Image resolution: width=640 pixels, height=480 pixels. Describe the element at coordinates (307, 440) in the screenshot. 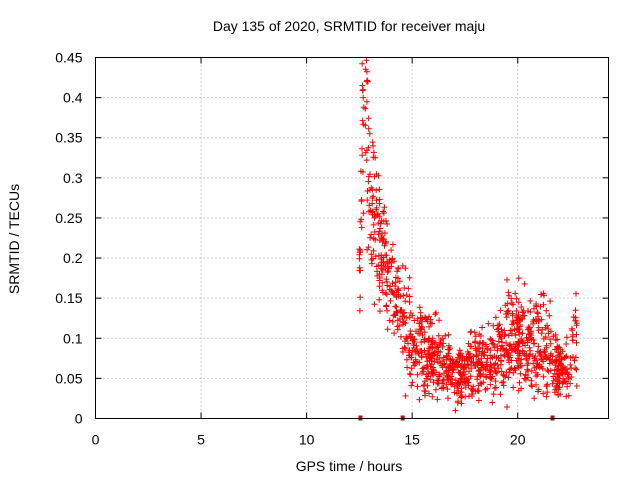

I see `x-tick-label: 10` at that location.